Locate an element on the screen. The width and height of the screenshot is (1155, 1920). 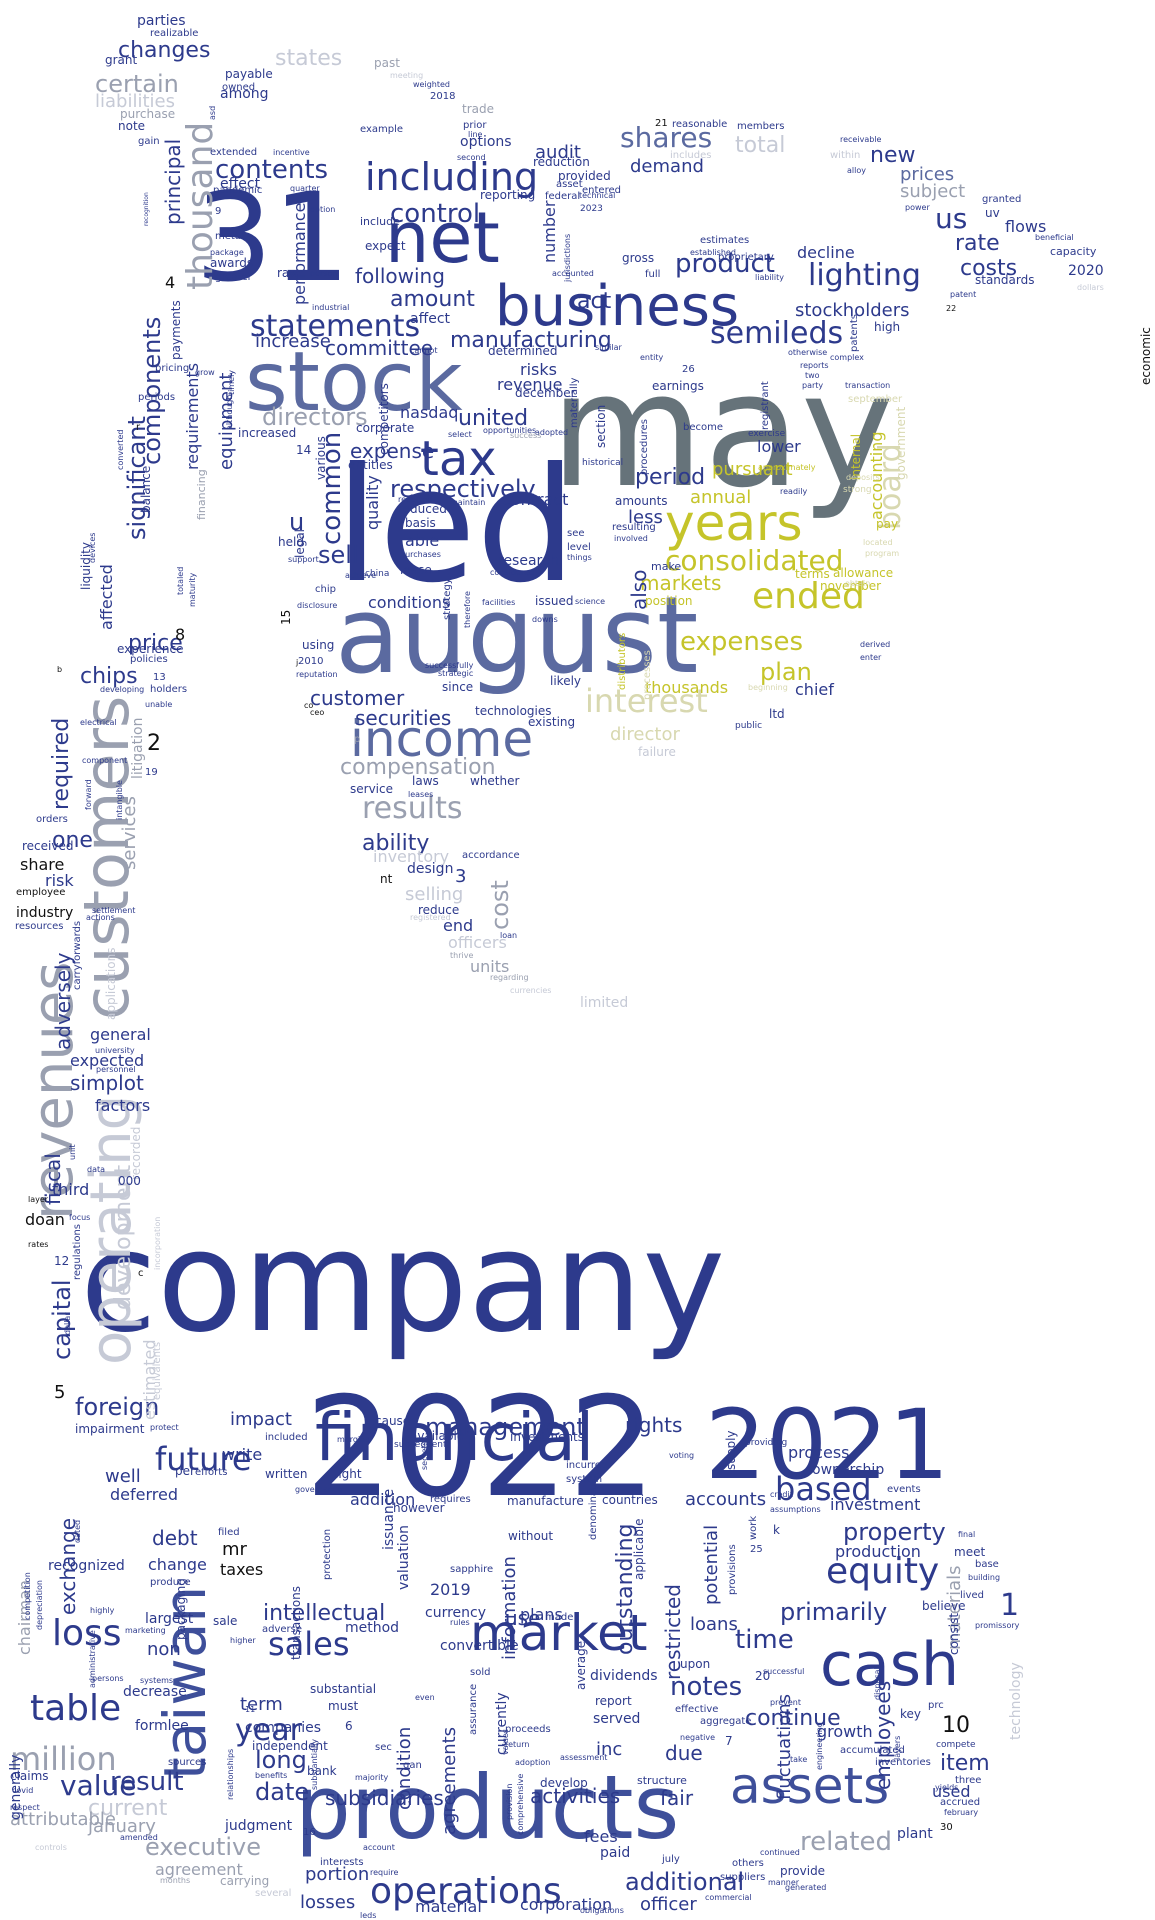
cloud-word-industrial: industrial is located at coordinates (330, 307).